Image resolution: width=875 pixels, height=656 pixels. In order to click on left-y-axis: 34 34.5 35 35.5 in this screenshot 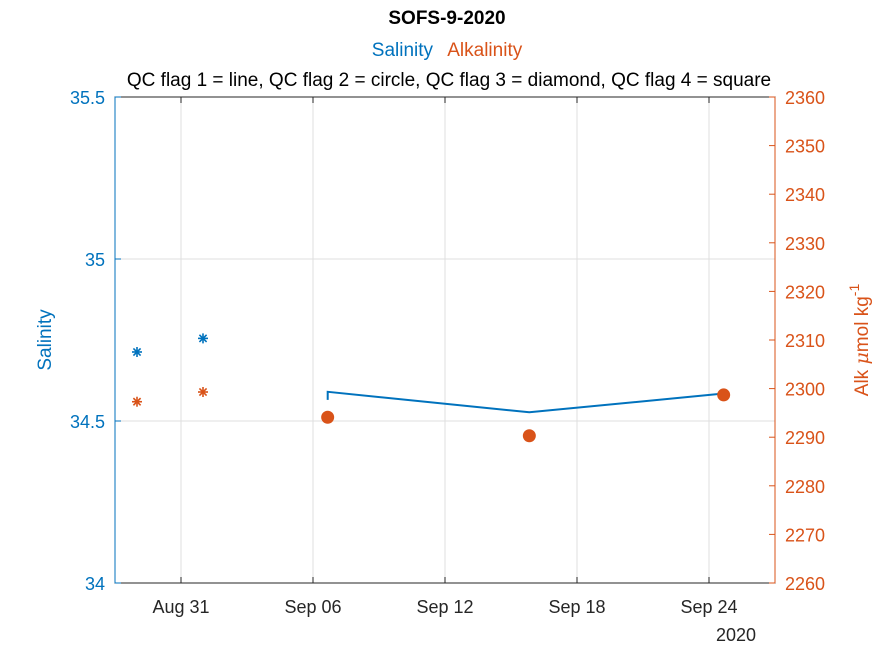, I will do `click(95, 341)`.